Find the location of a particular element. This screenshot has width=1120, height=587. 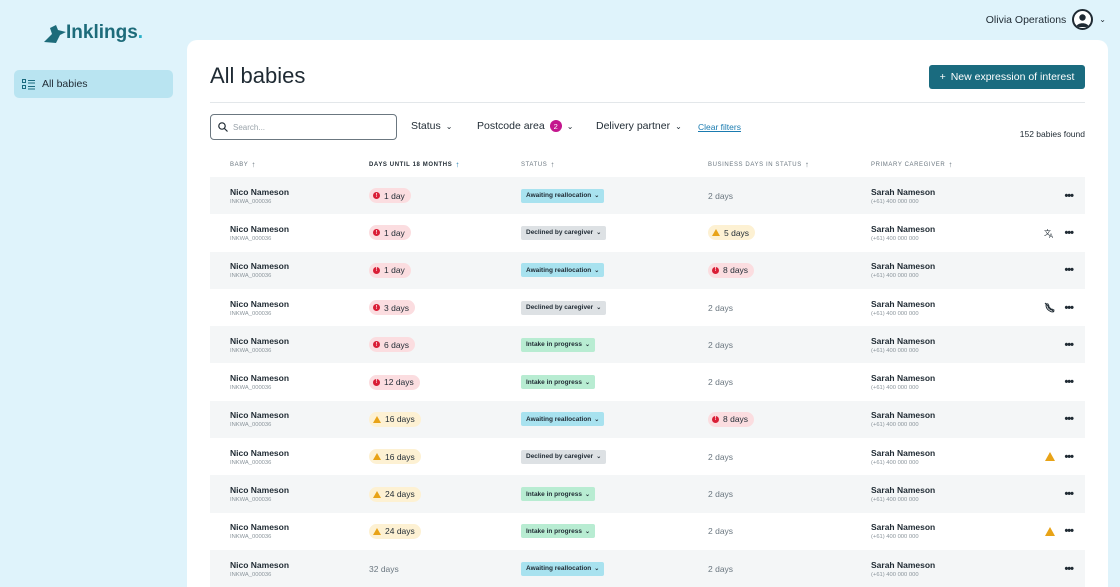

baby-id: INKWA_000036 is located at coordinates (251, 350).